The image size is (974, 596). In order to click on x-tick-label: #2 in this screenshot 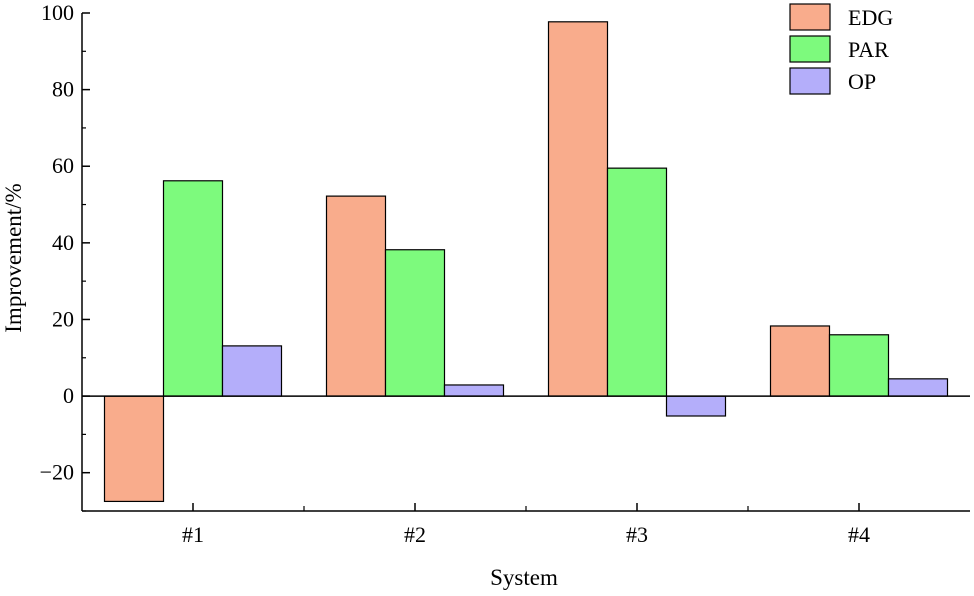, I will do `click(415, 534)`.